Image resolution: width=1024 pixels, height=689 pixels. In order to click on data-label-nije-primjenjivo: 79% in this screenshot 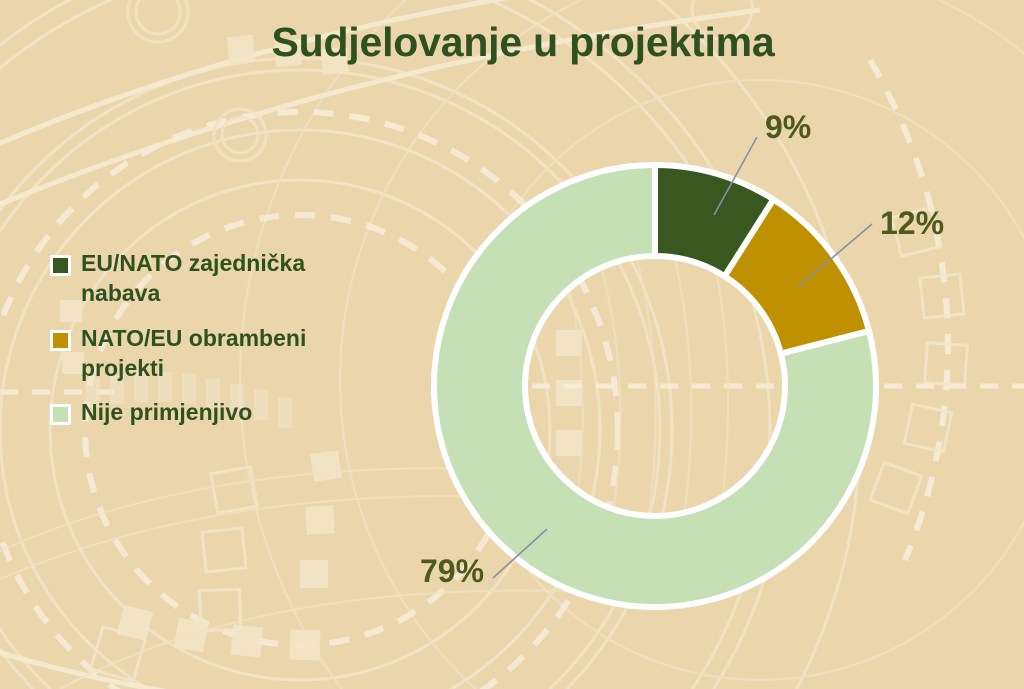, I will do `click(452, 571)`.